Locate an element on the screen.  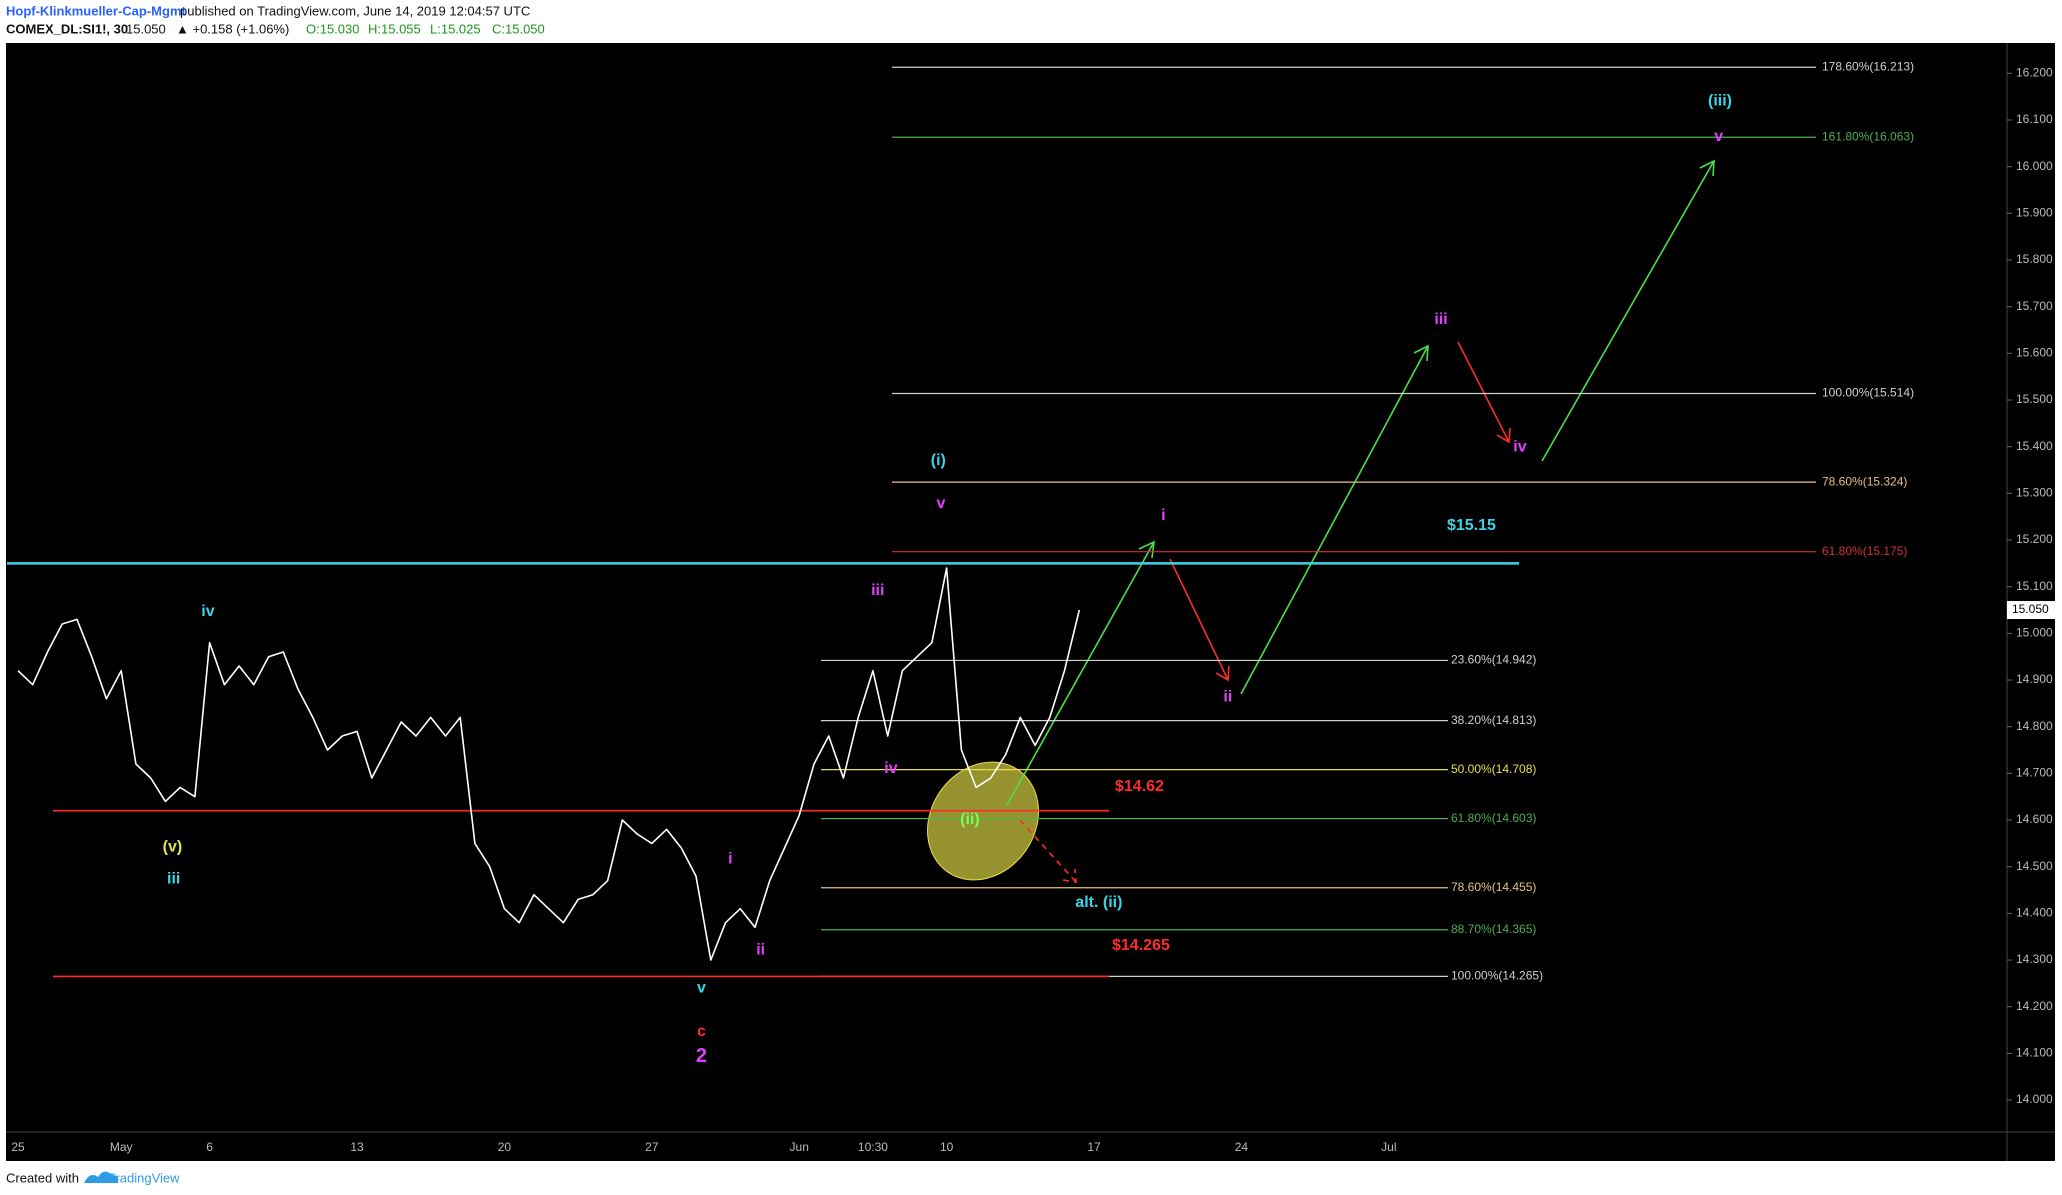
x-tick-label: May is located at coordinates (121, 1147).